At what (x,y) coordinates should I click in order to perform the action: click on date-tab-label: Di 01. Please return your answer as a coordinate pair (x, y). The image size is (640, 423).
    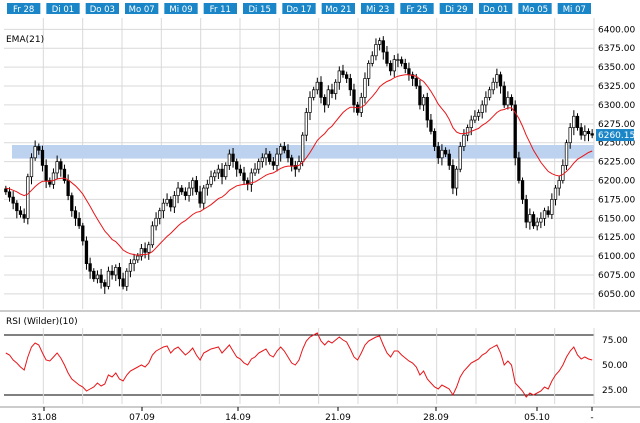
    Looking at the image, I should click on (63, 10).